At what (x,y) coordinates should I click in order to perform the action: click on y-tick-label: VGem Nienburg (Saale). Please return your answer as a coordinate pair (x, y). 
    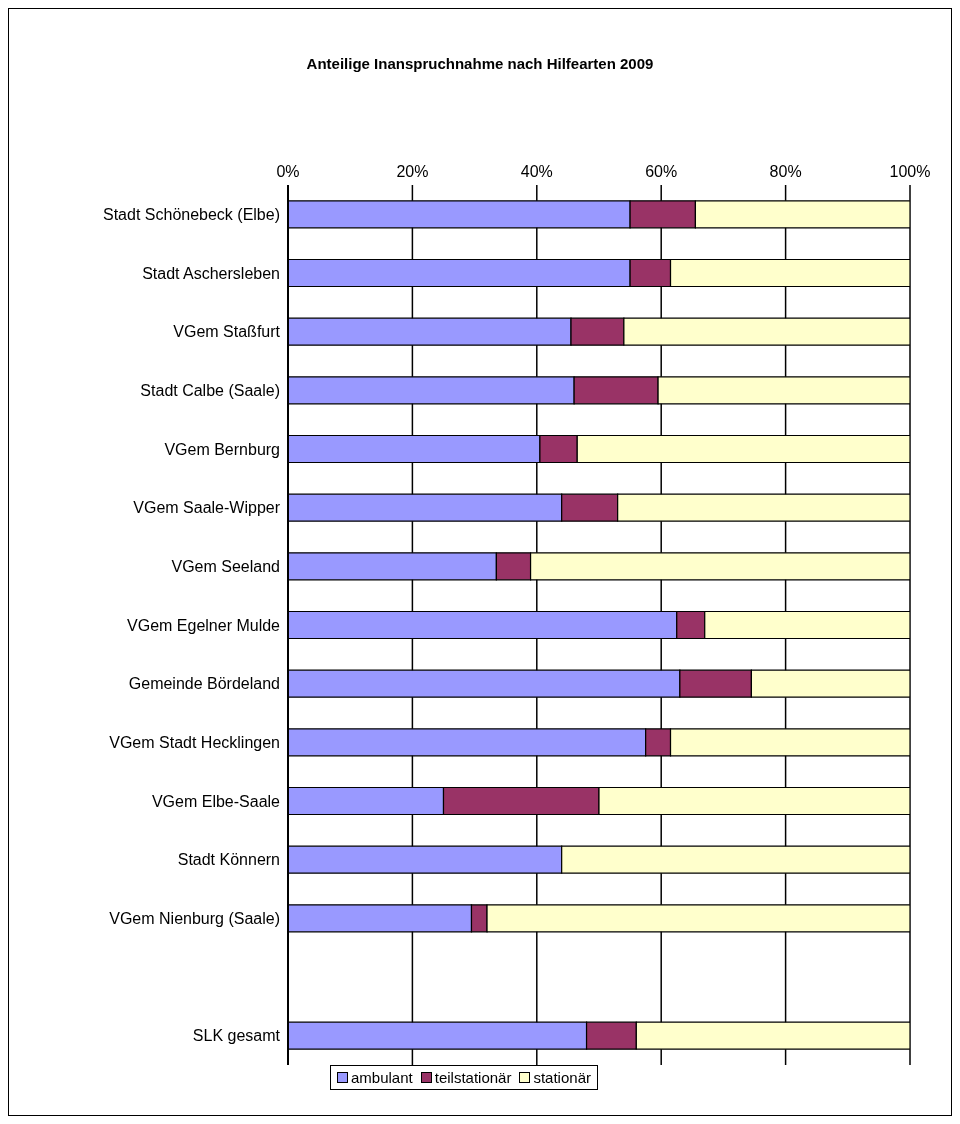
    Looking at the image, I should click on (194, 919).